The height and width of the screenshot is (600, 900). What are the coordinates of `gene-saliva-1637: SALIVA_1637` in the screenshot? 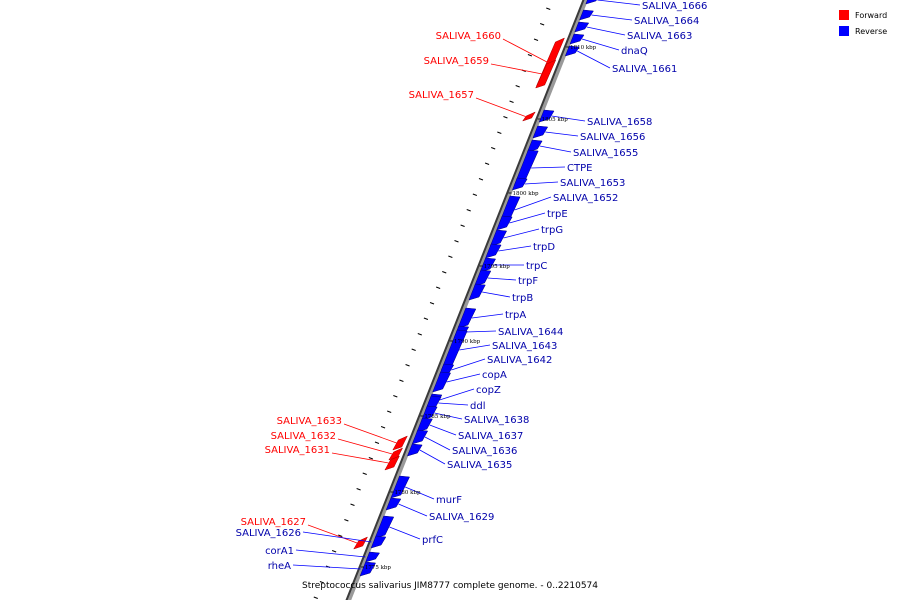 It's located at (469, 429).